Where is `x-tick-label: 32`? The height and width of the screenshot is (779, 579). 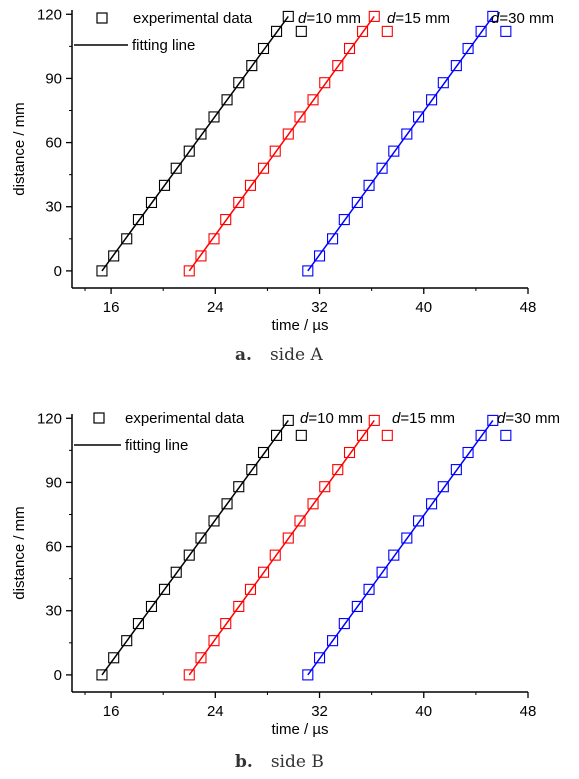 x-tick-label: 32 is located at coordinates (319, 307).